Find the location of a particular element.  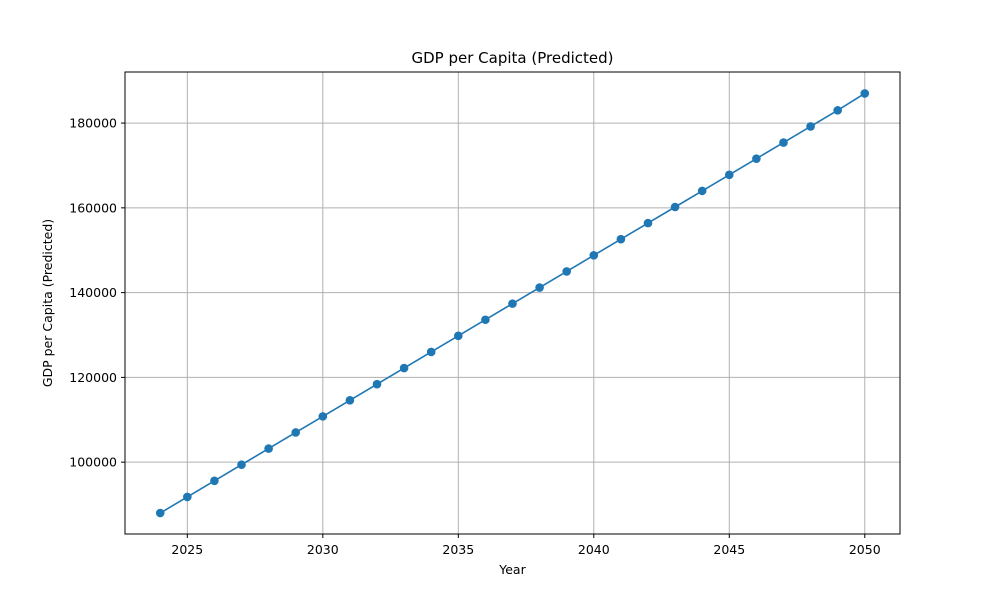

y-axis: 100000 120000 140000 160000 180000 is located at coordinates (97, 293).